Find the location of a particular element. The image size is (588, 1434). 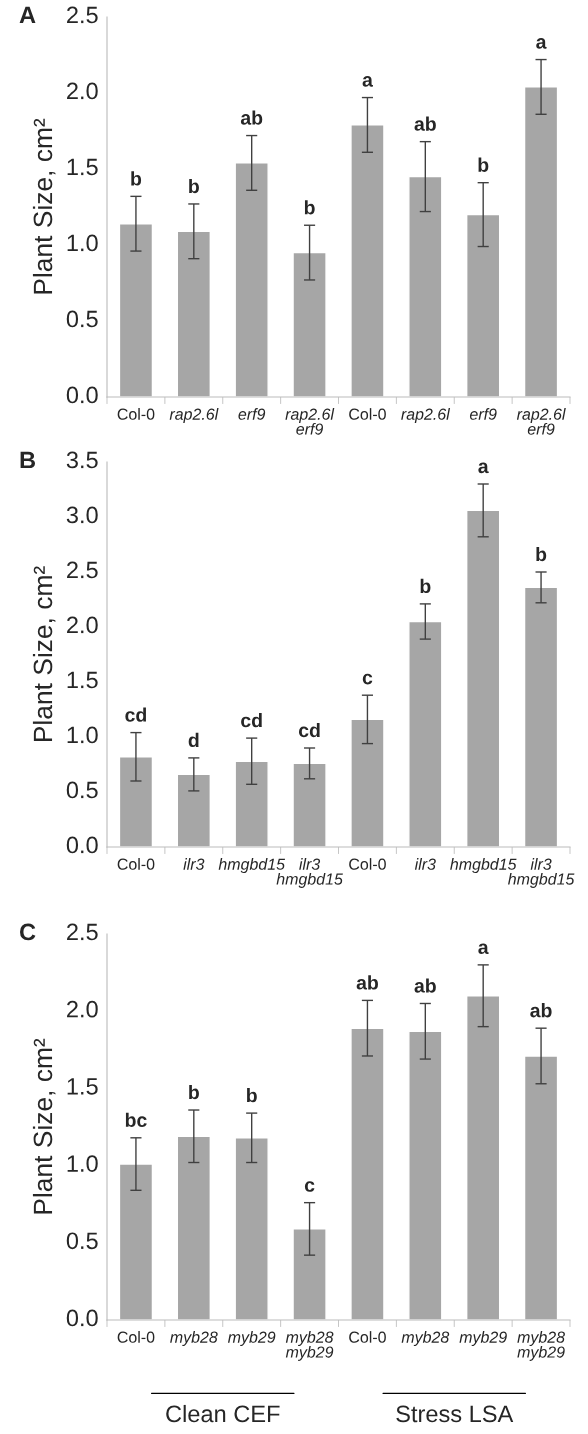

data-label: bc is located at coordinates (136, 1120).